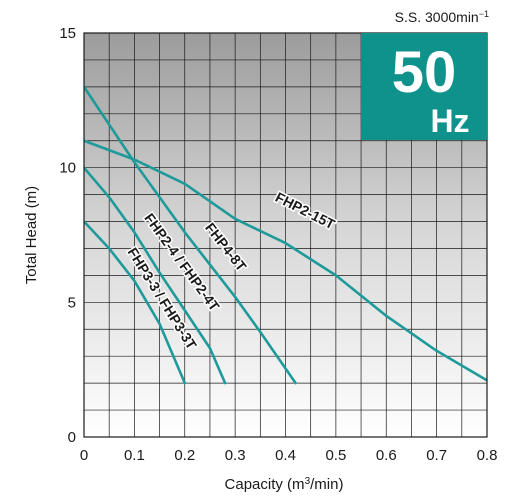 This screenshot has height=497, width=528. I want to click on x-tick-label: 0.6, so click(386, 455).